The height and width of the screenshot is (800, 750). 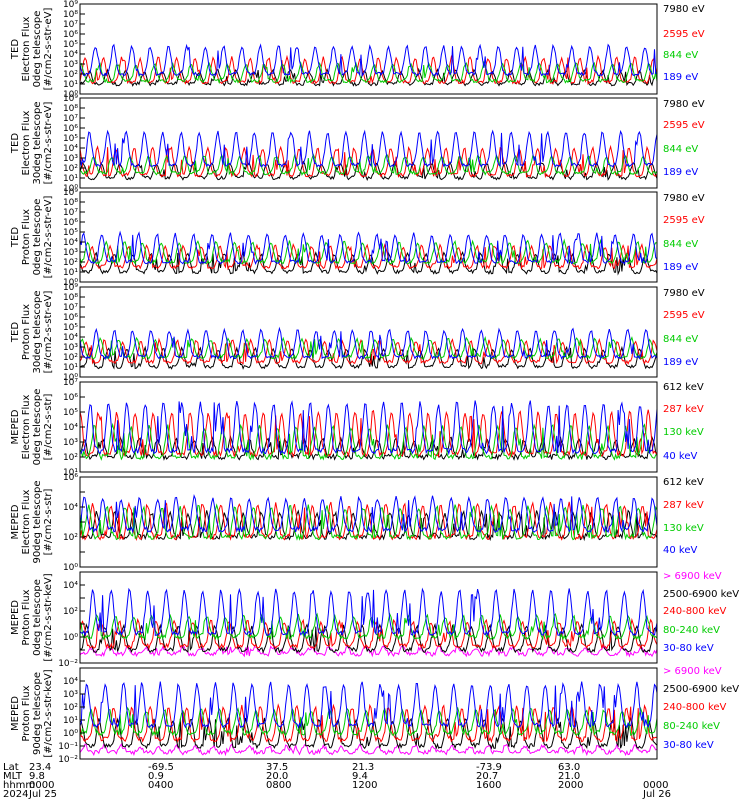 What do you see at coordinates (695, 611) in the screenshot?
I see `legend-entry: 240-800 keV` at bounding box center [695, 611].